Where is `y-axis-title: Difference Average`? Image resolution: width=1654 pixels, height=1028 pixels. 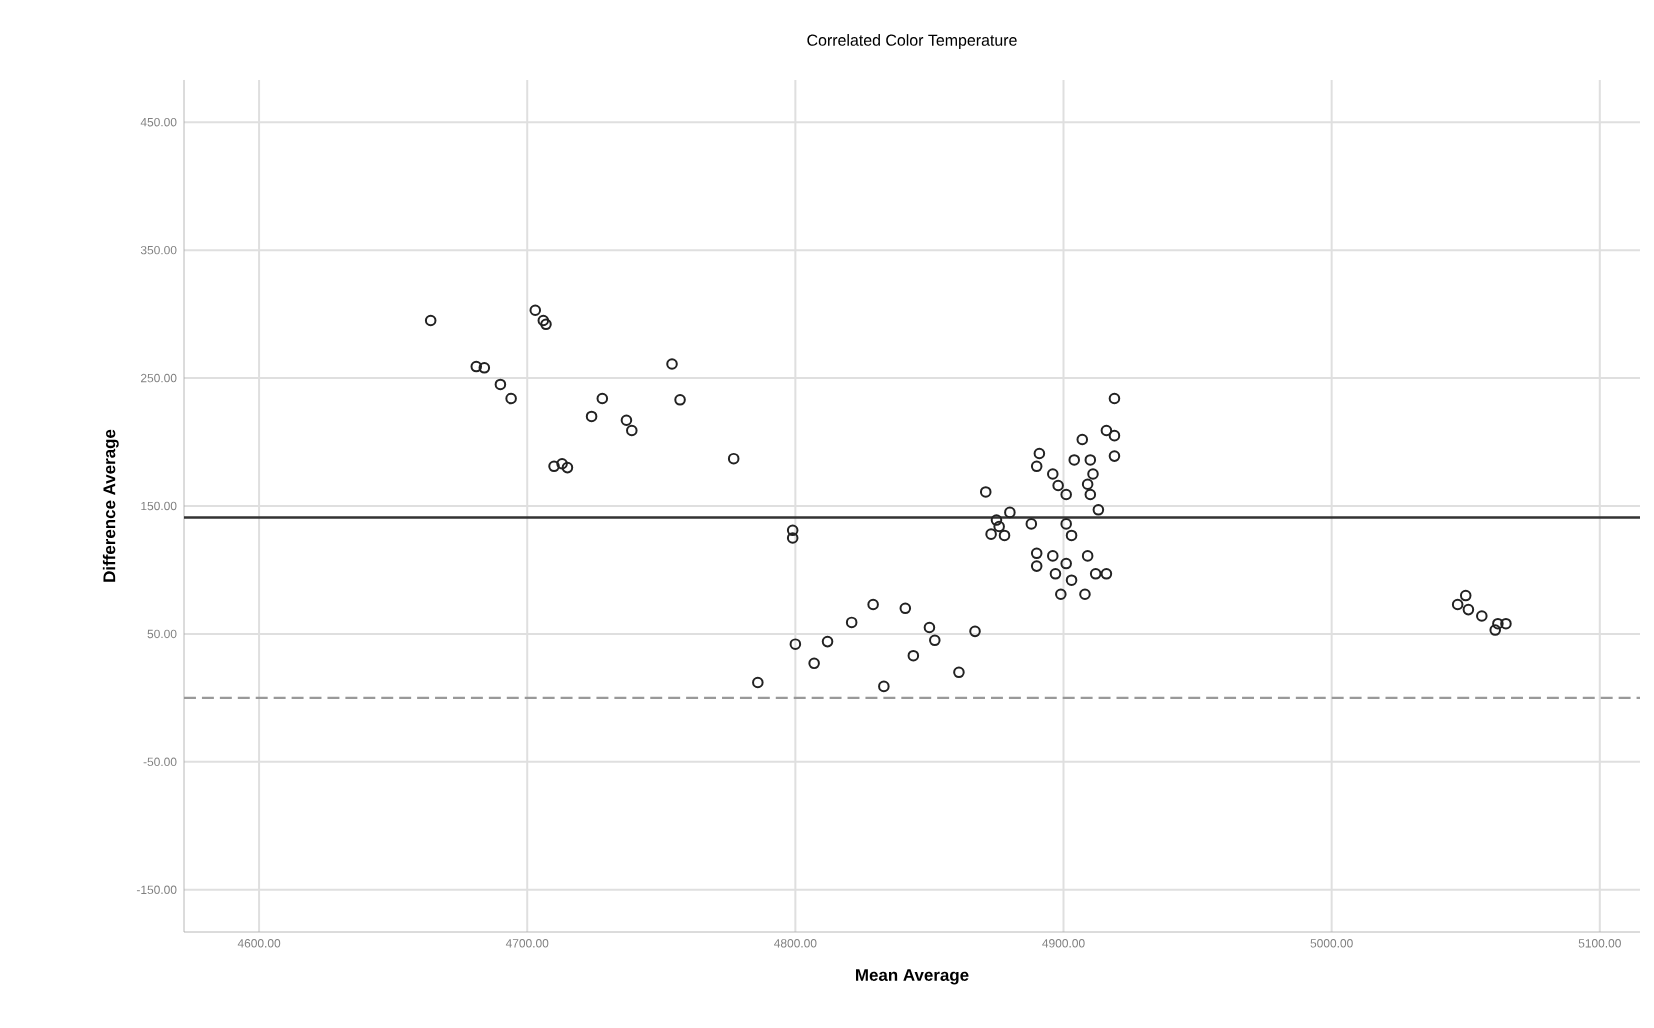
y-axis-title: Difference Average is located at coordinates (110, 505).